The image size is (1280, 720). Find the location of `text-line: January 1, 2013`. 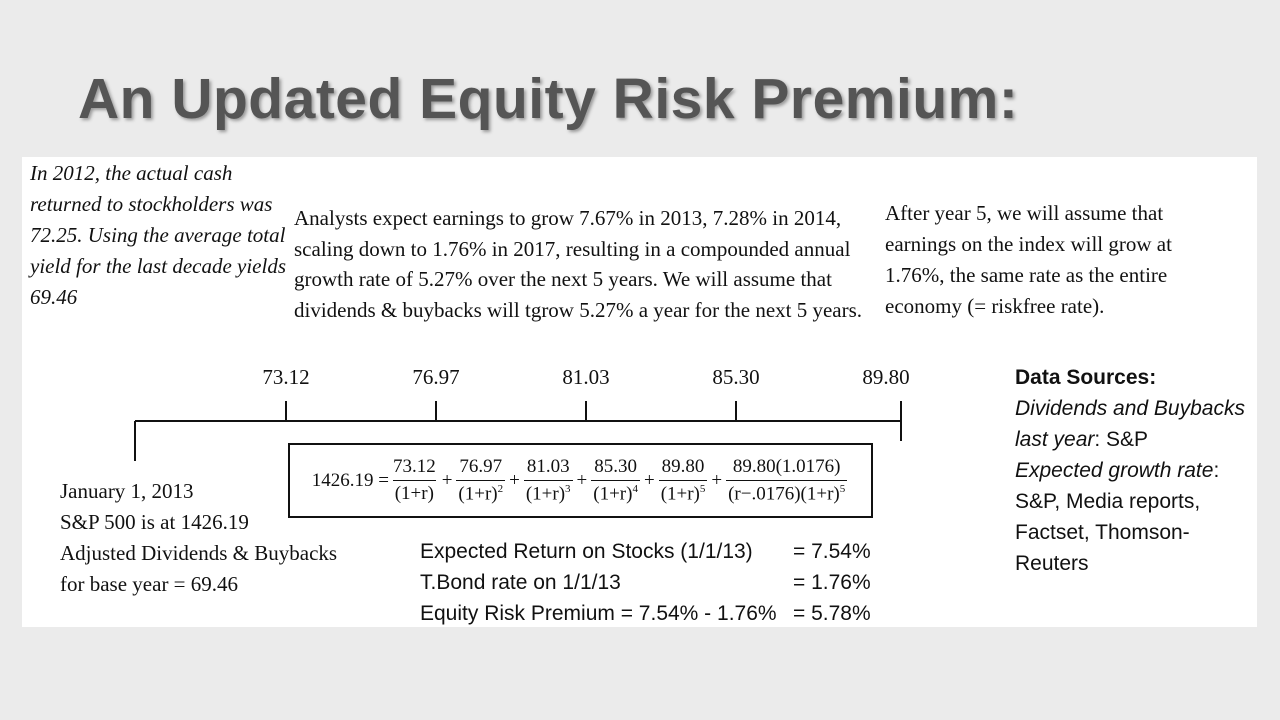

text-line: January 1, 2013 is located at coordinates (127, 491).